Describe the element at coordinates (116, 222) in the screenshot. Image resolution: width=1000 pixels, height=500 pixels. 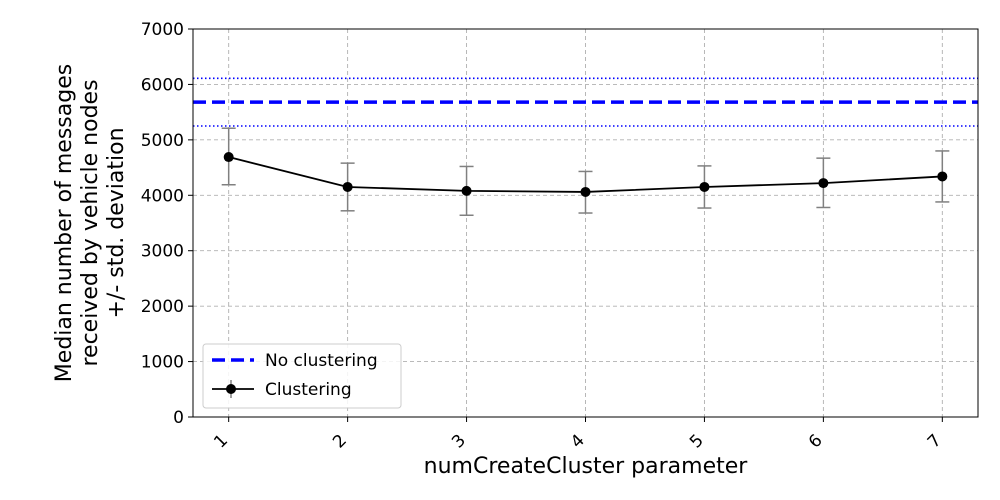
I see `y-axis-label-line: +/- std. deviation` at that location.